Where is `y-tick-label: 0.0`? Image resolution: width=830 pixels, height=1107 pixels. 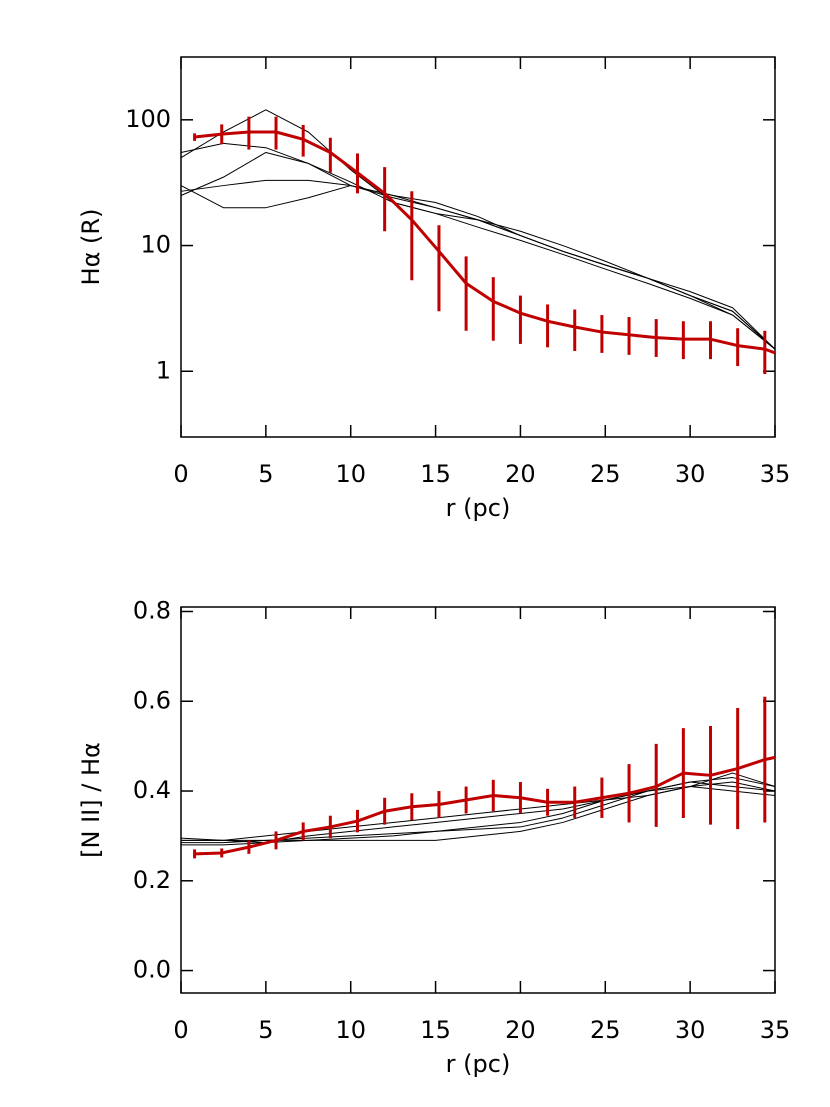
y-tick-label: 0.0 is located at coordinates (152, 970).